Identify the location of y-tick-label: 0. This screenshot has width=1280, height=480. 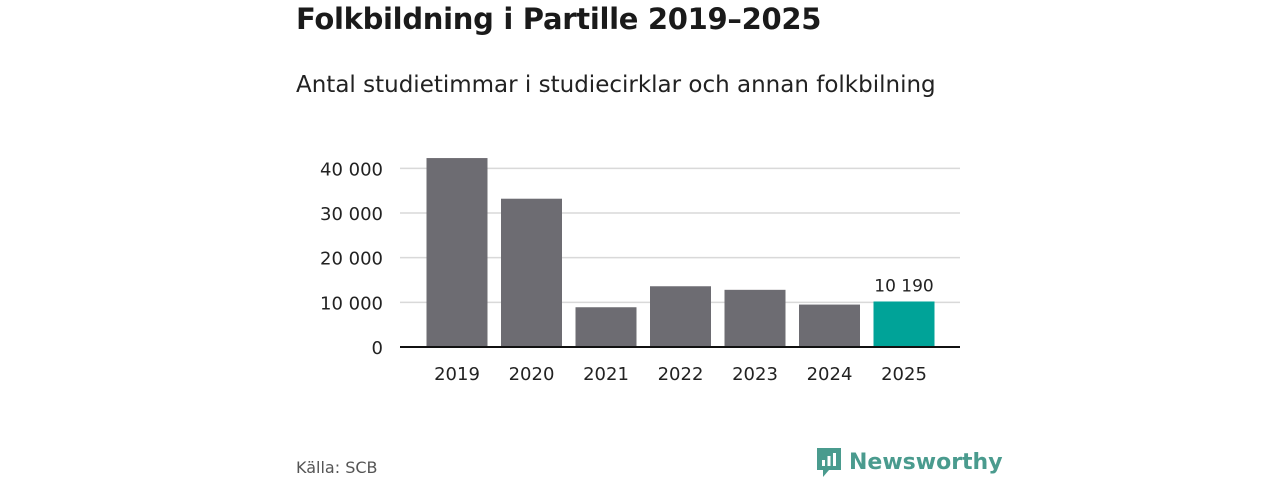
(377, 348).